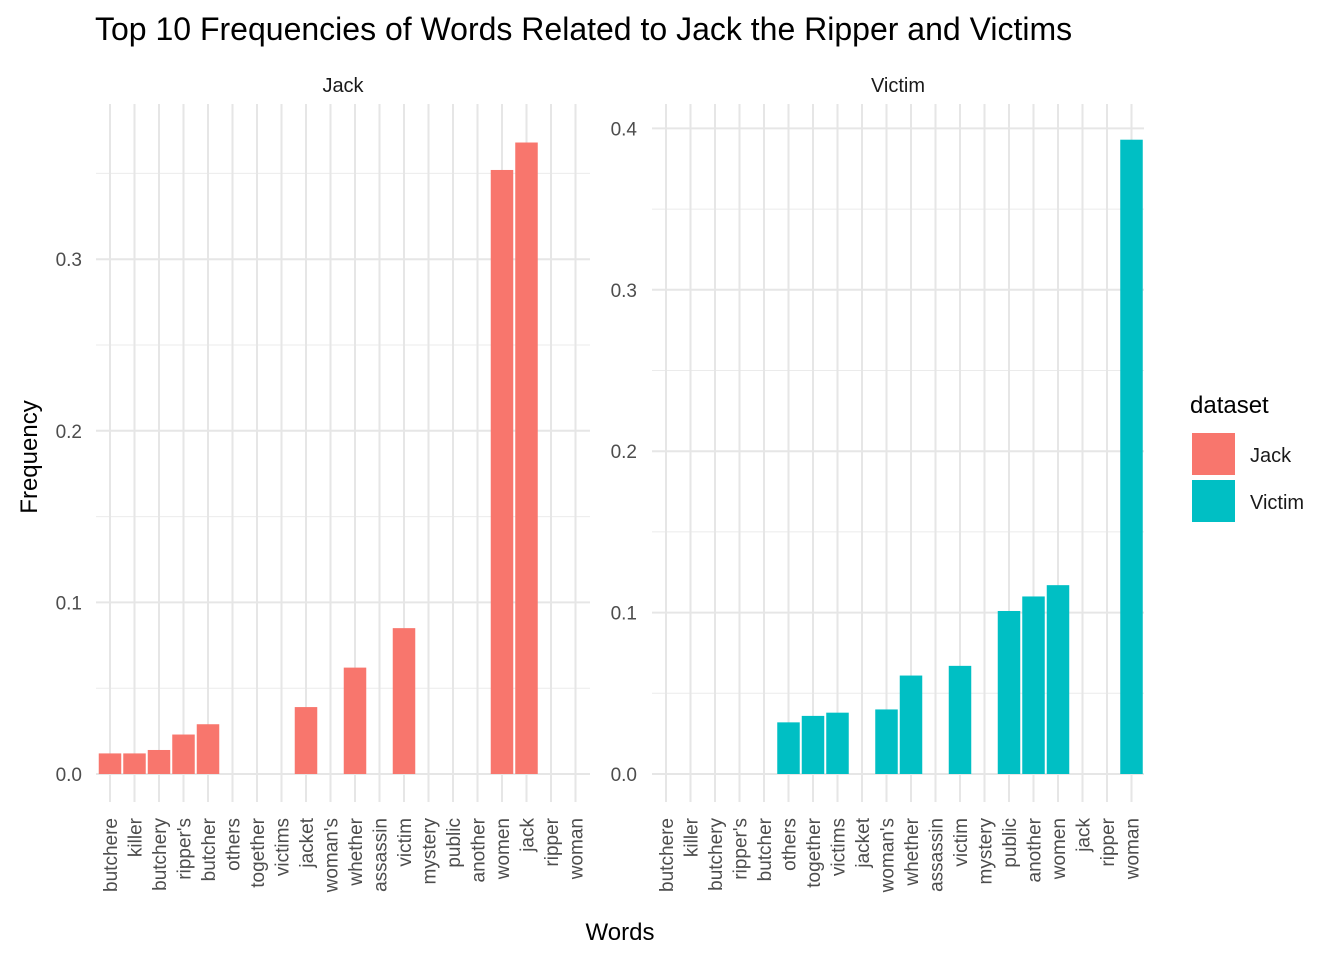 This screenshot has width=1344, height=960. Describe the element at coordinates (667, 855) in the screenshot. I see `victim-x-tick-label: butchere` at that location.